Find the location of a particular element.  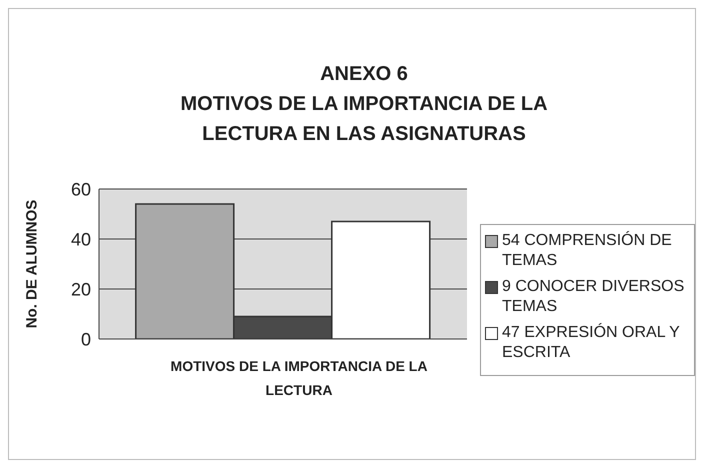

chart-subtitle: MOTIVOS DE LA IMPORTANCIA DE LA LECTURA EN LAS ASIGNATURAS is located at coordinates (364, 119).